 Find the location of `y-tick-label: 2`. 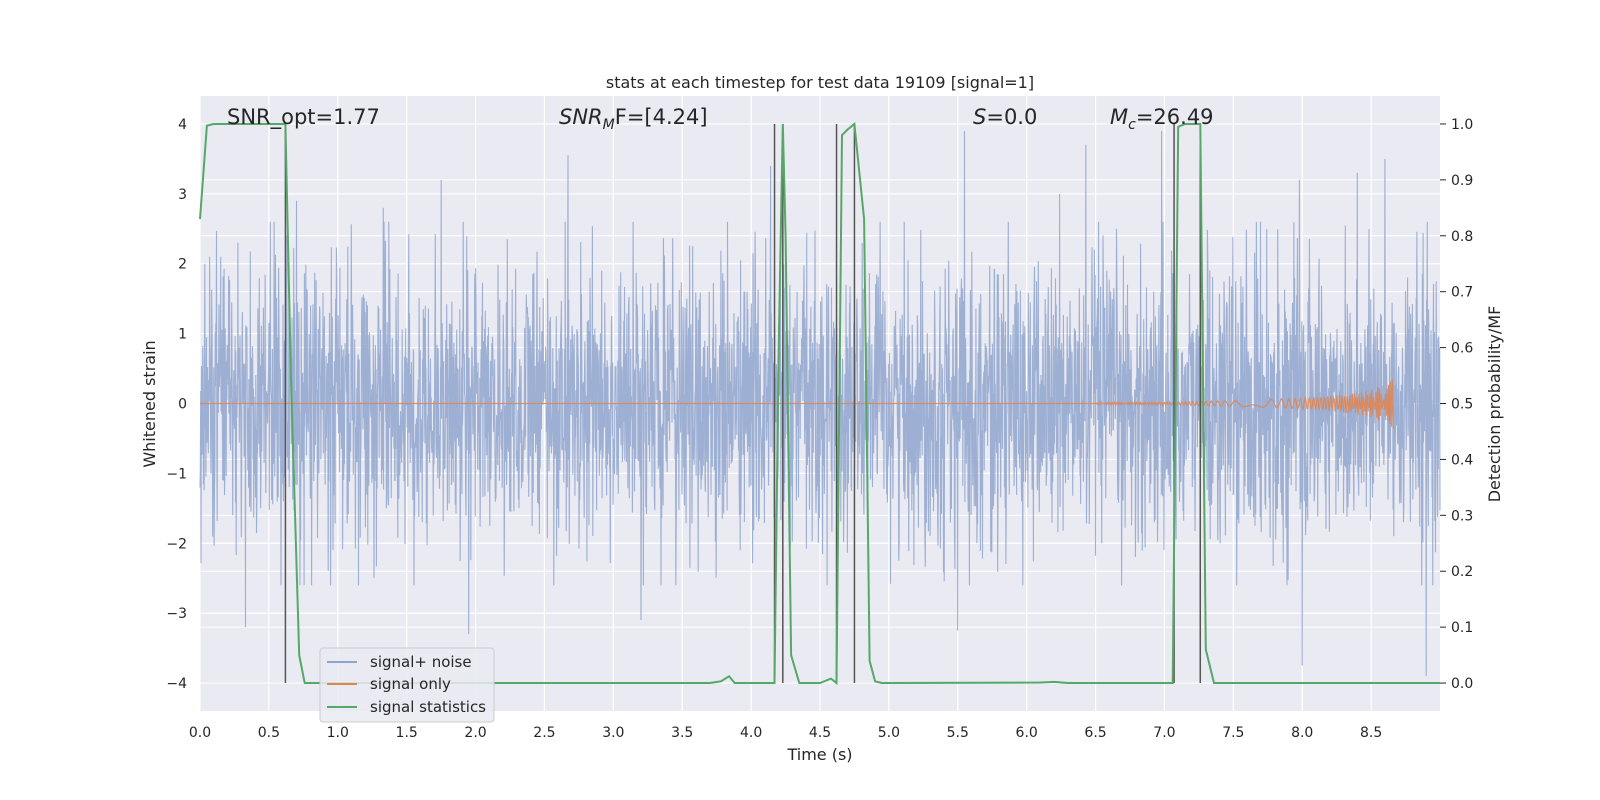

y-tick-label: 2 is located at coordinates (182, 265).